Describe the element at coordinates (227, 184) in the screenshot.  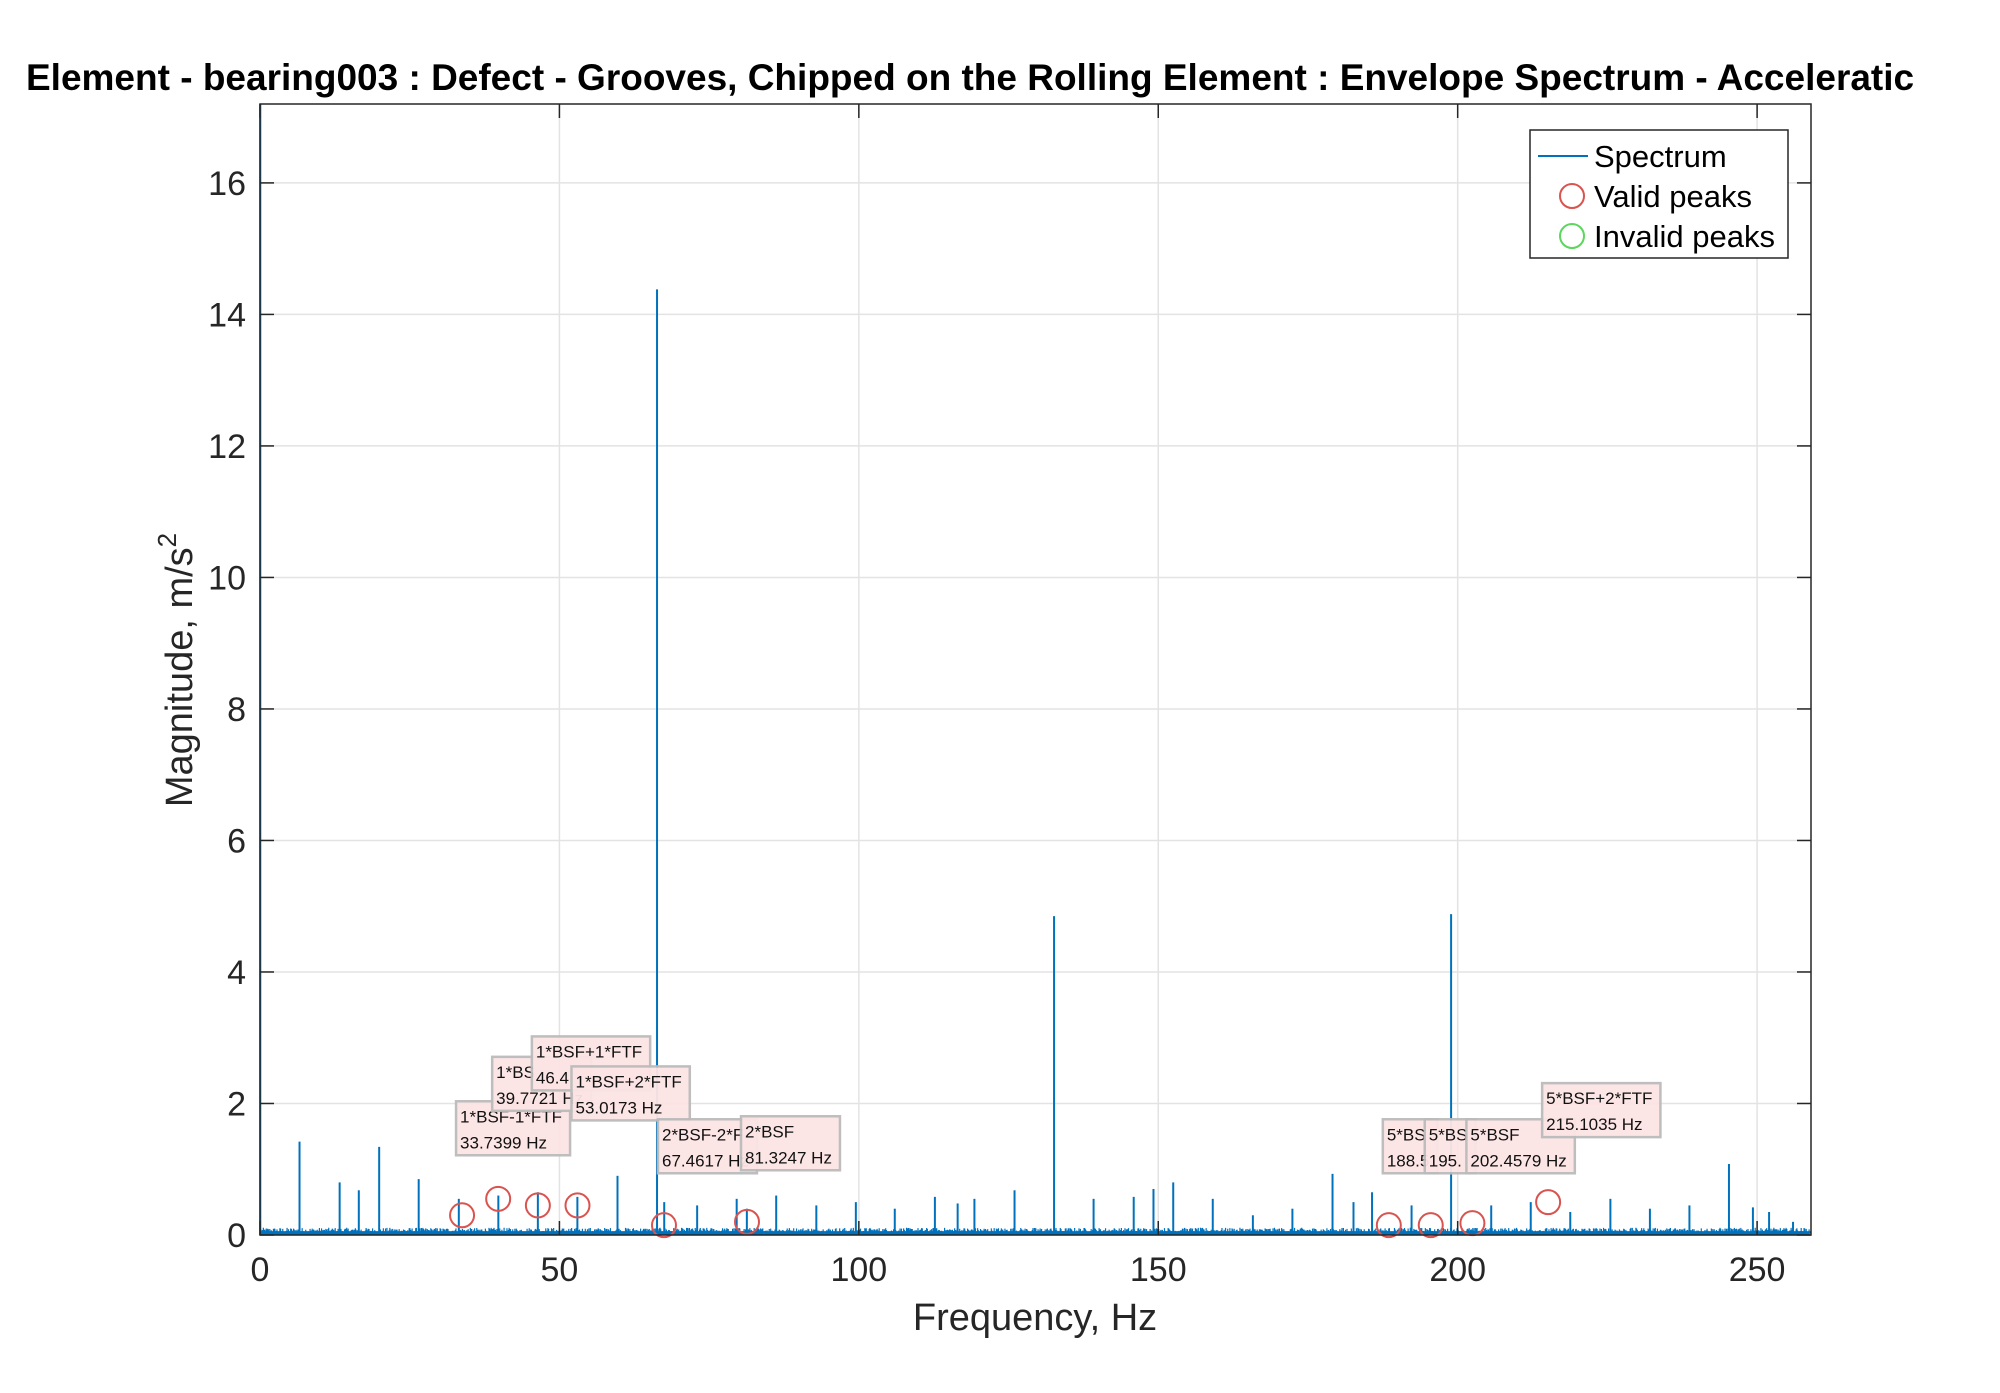
I see `y-tick-label: 16` at that location.